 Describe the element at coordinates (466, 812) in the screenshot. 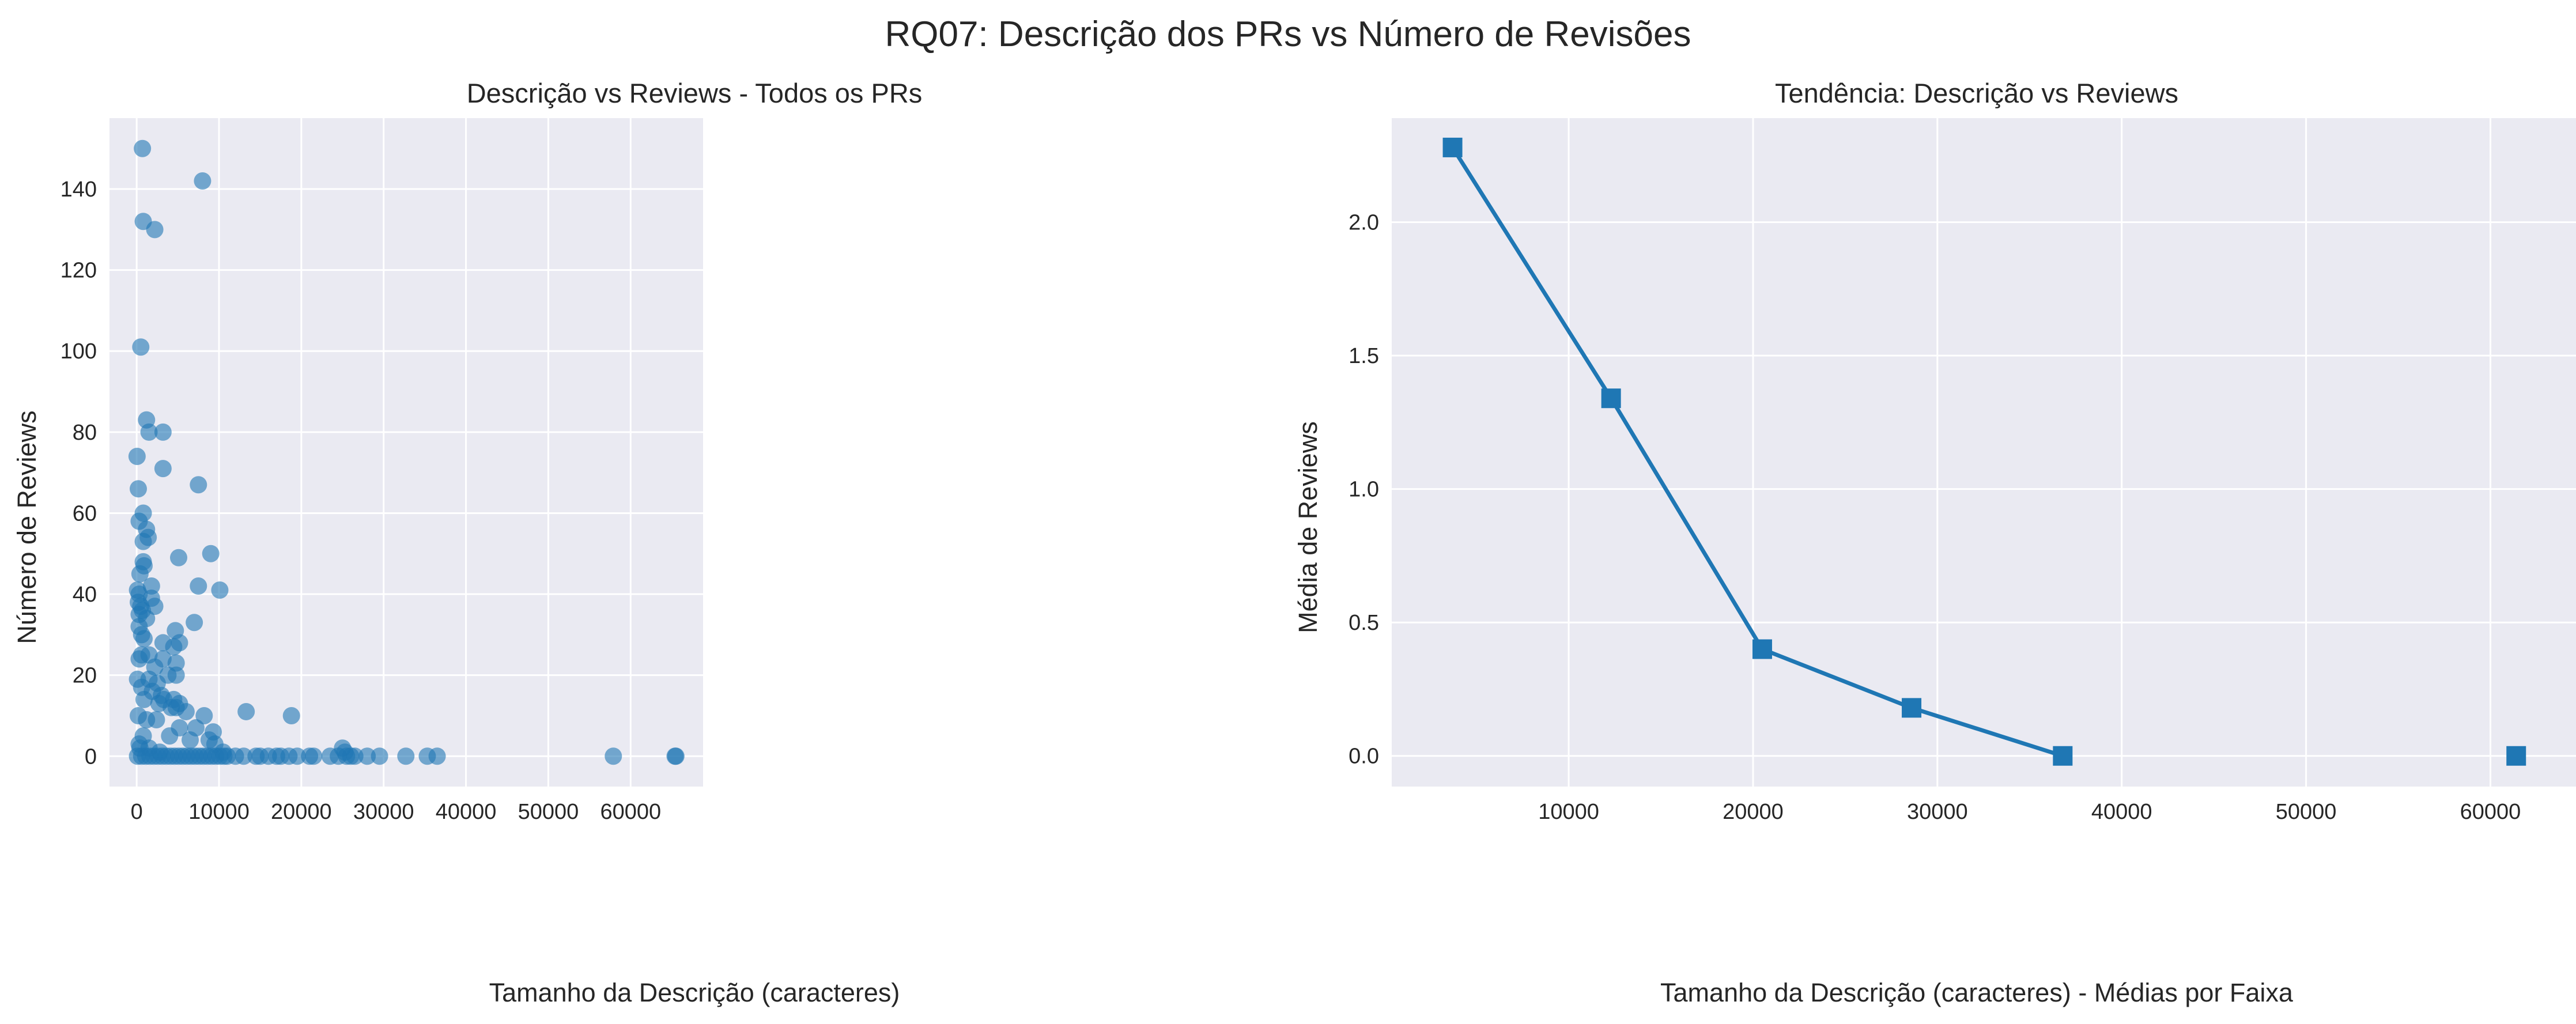

I see `scatter-x-tick-label: 40000` at that location.